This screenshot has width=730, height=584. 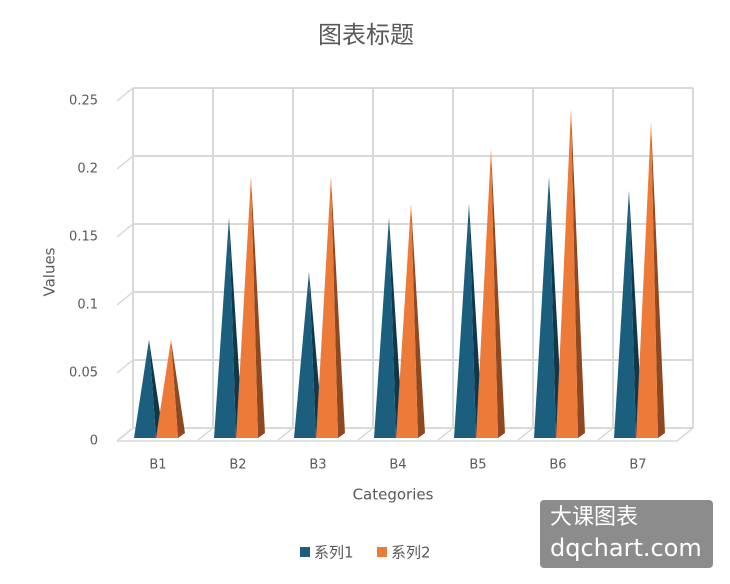 I want to click on y-tick-label: 0, so click(x=94, y=441).